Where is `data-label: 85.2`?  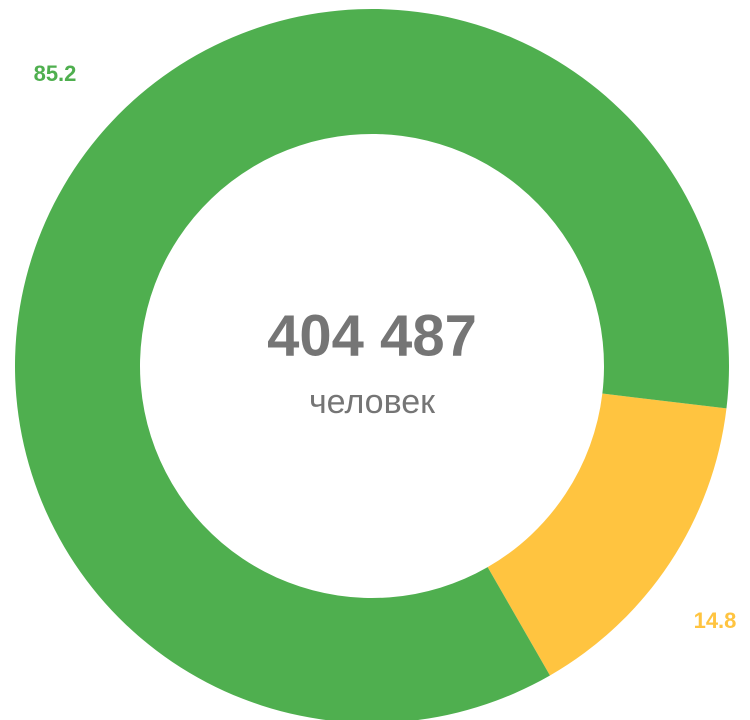
data-label: 85.2 is located at coordinates (55, 73).